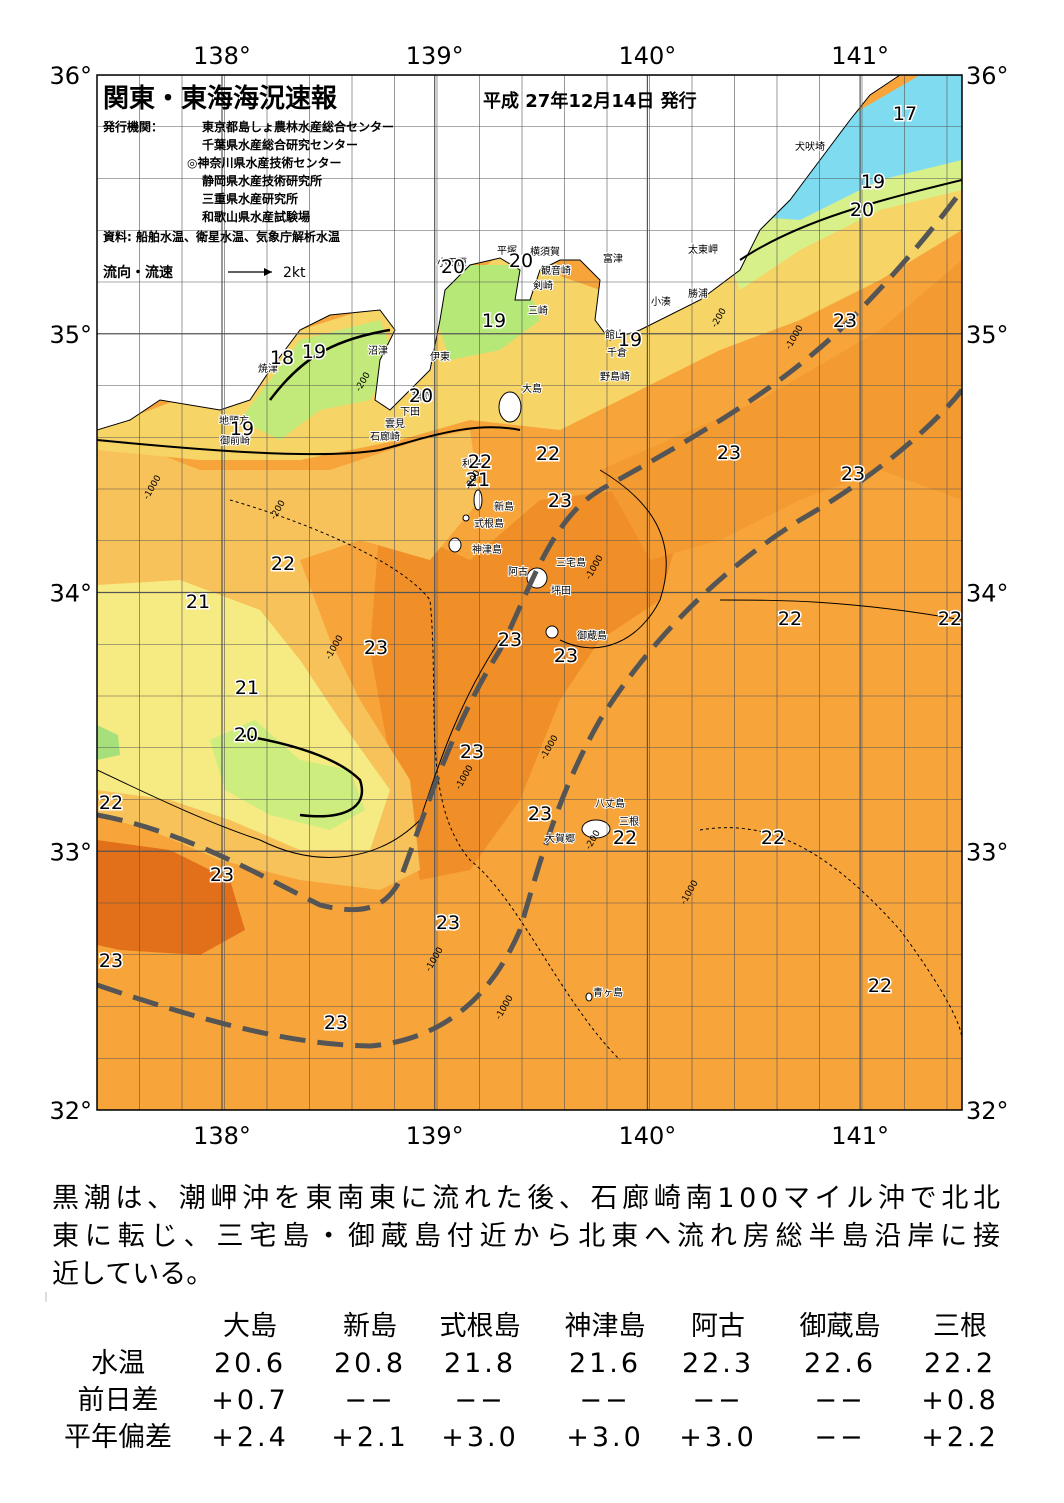 The width and height of the screenshot is (1064, 1503). I want to click on temperature-label: 19, so click(242, 429).